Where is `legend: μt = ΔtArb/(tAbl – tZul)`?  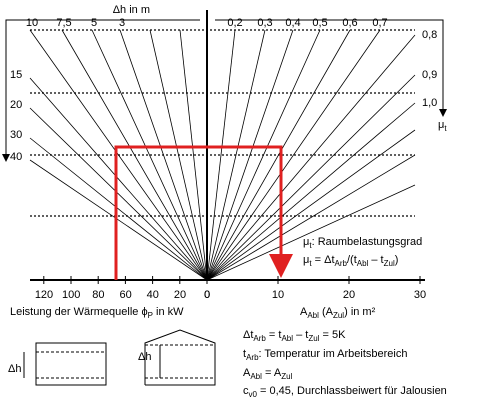 legend: μt = ΔtArb/(tAbl – tZul) is located at coordinates (350, 261).